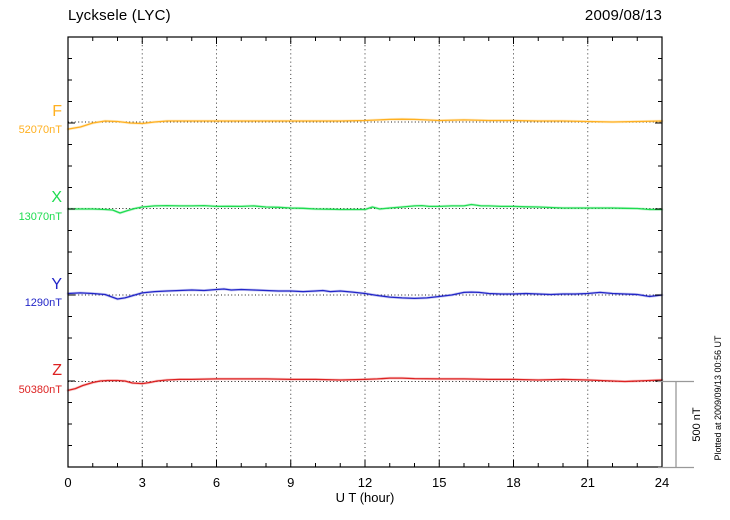 This screenshot has height=520, width=730. What do you see at coordinates (365, 482) in the screenshot?
I see `x-tick-label: 12` at bounding box center [365, 482].